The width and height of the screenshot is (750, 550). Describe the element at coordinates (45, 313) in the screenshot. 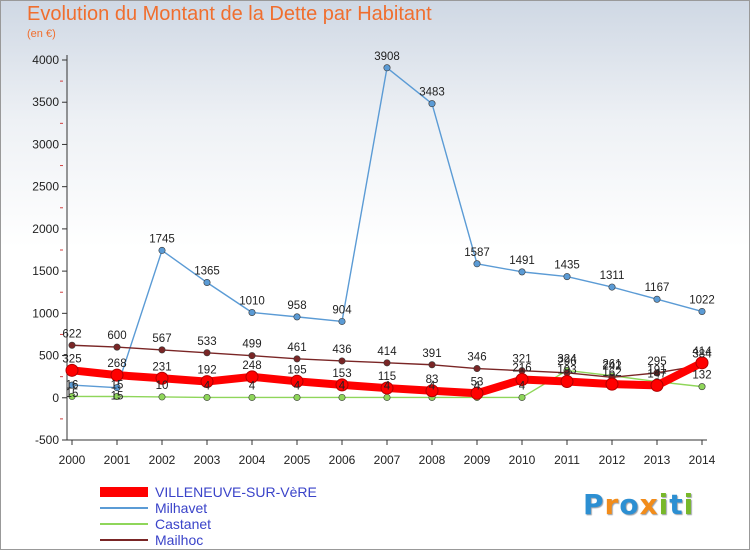

I see `y-tick-label: 1000` at that location.